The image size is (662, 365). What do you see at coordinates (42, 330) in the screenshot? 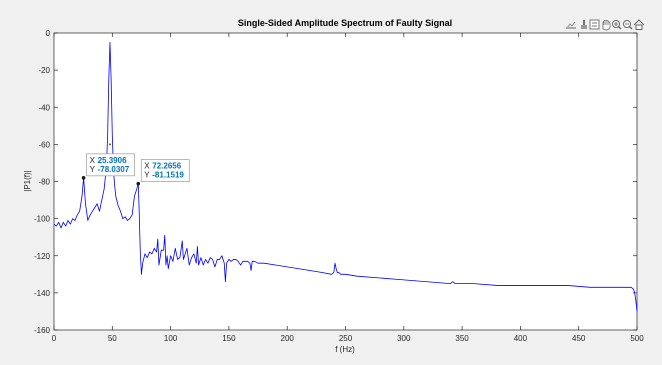
I see `y-tick-label: -160` at bounding box center [42, 330].